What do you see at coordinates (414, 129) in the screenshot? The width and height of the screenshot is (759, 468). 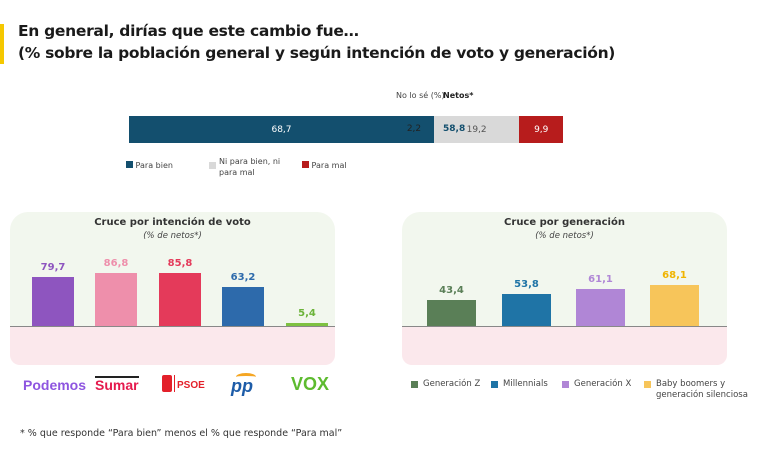 I see `no-lo-se-value: 2,2` at bounding box center [414, 129].